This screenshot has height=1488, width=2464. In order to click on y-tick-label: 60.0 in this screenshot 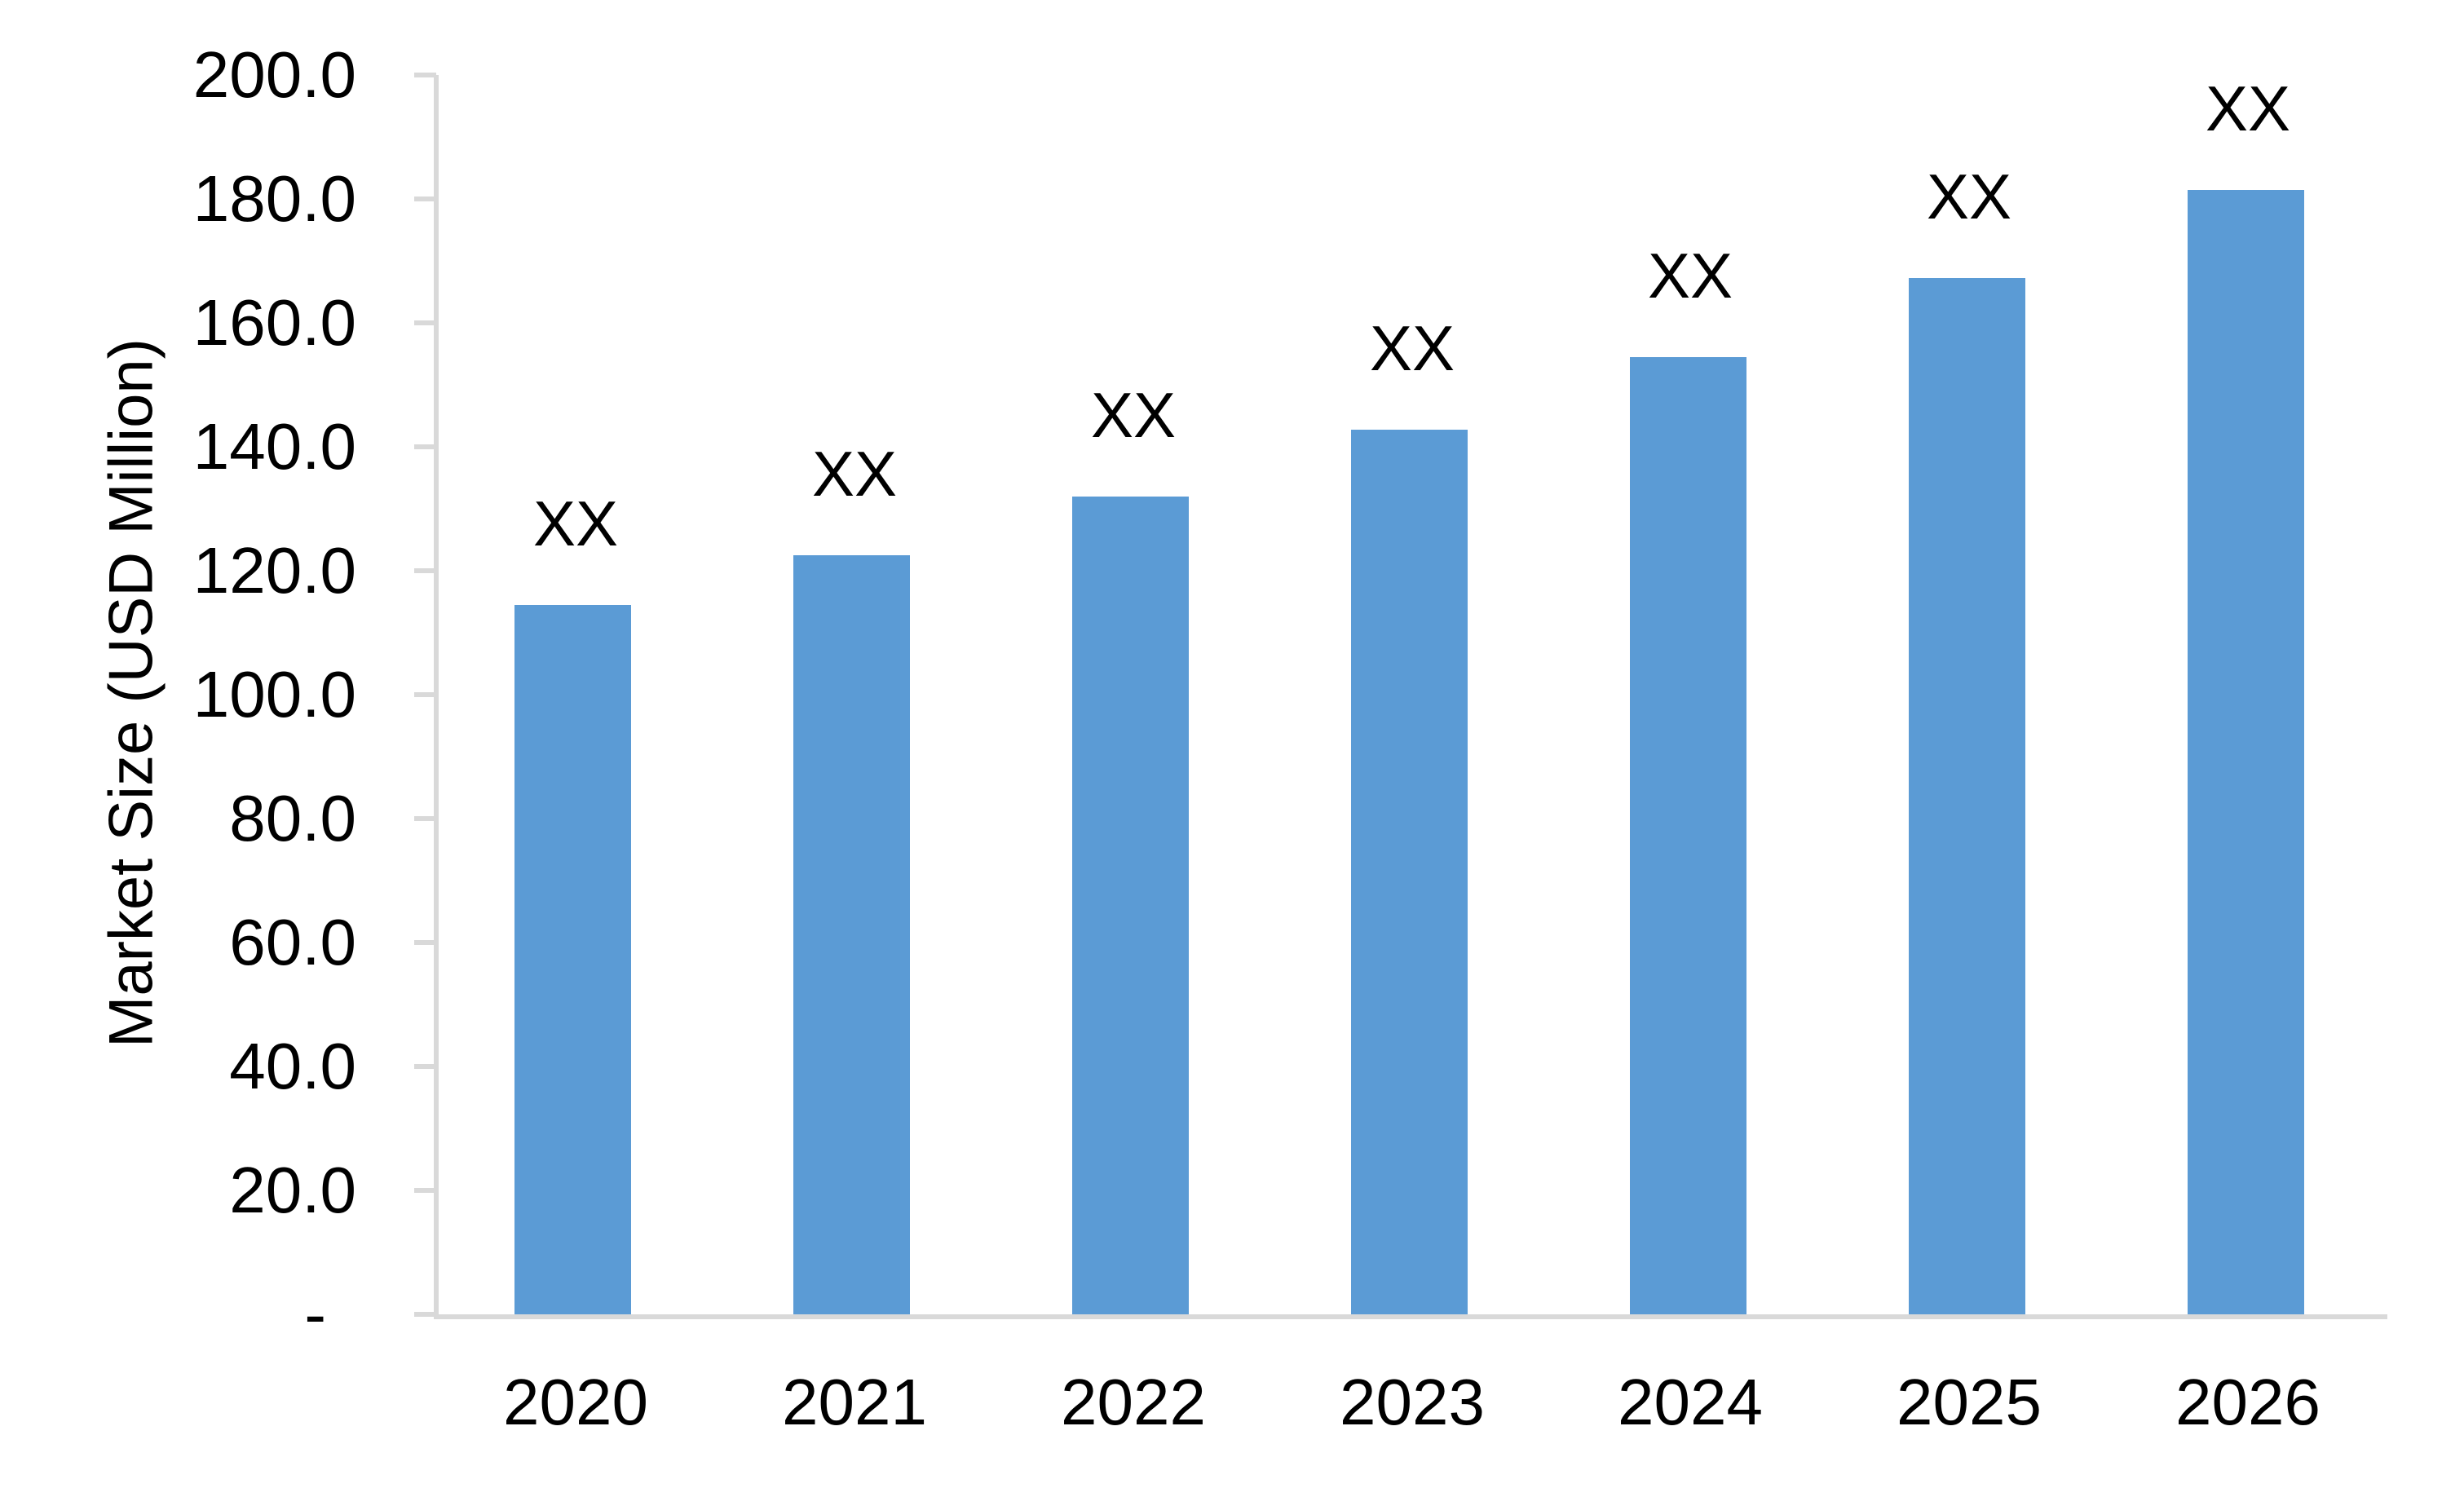, I will do `click(292, 942)`.